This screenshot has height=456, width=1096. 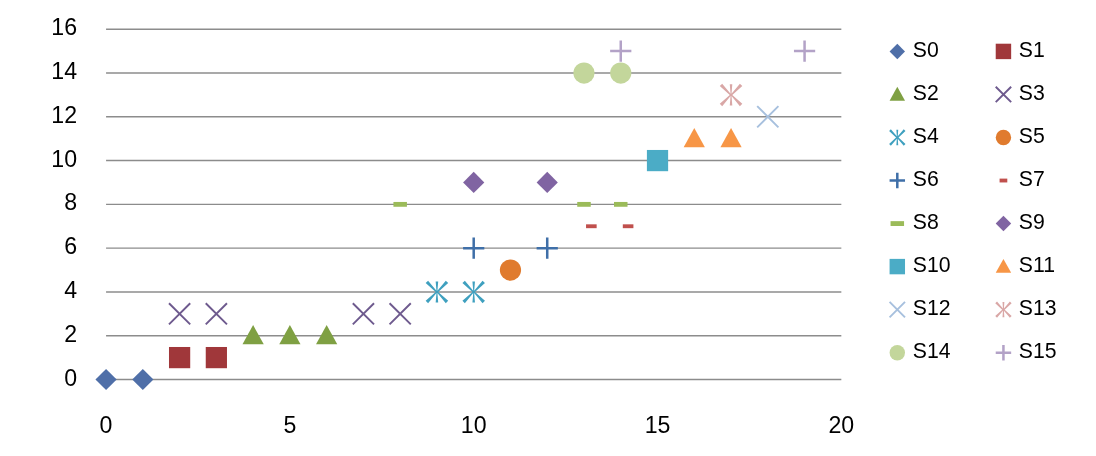 I want to click on y-tick-label: 6, so click(x=71, y=246).